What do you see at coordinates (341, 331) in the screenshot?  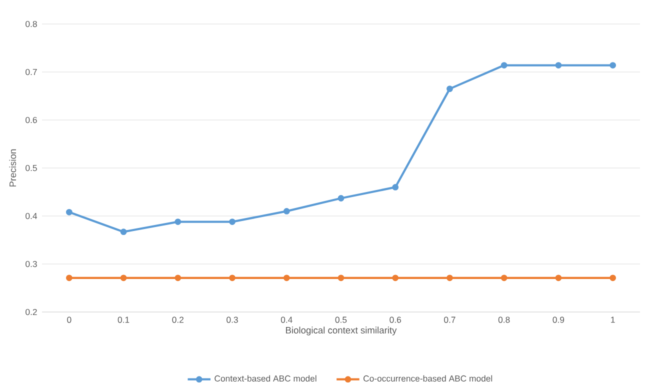 I see `x-axis-title: Biological context similarity` at bounding box center [341, 331].